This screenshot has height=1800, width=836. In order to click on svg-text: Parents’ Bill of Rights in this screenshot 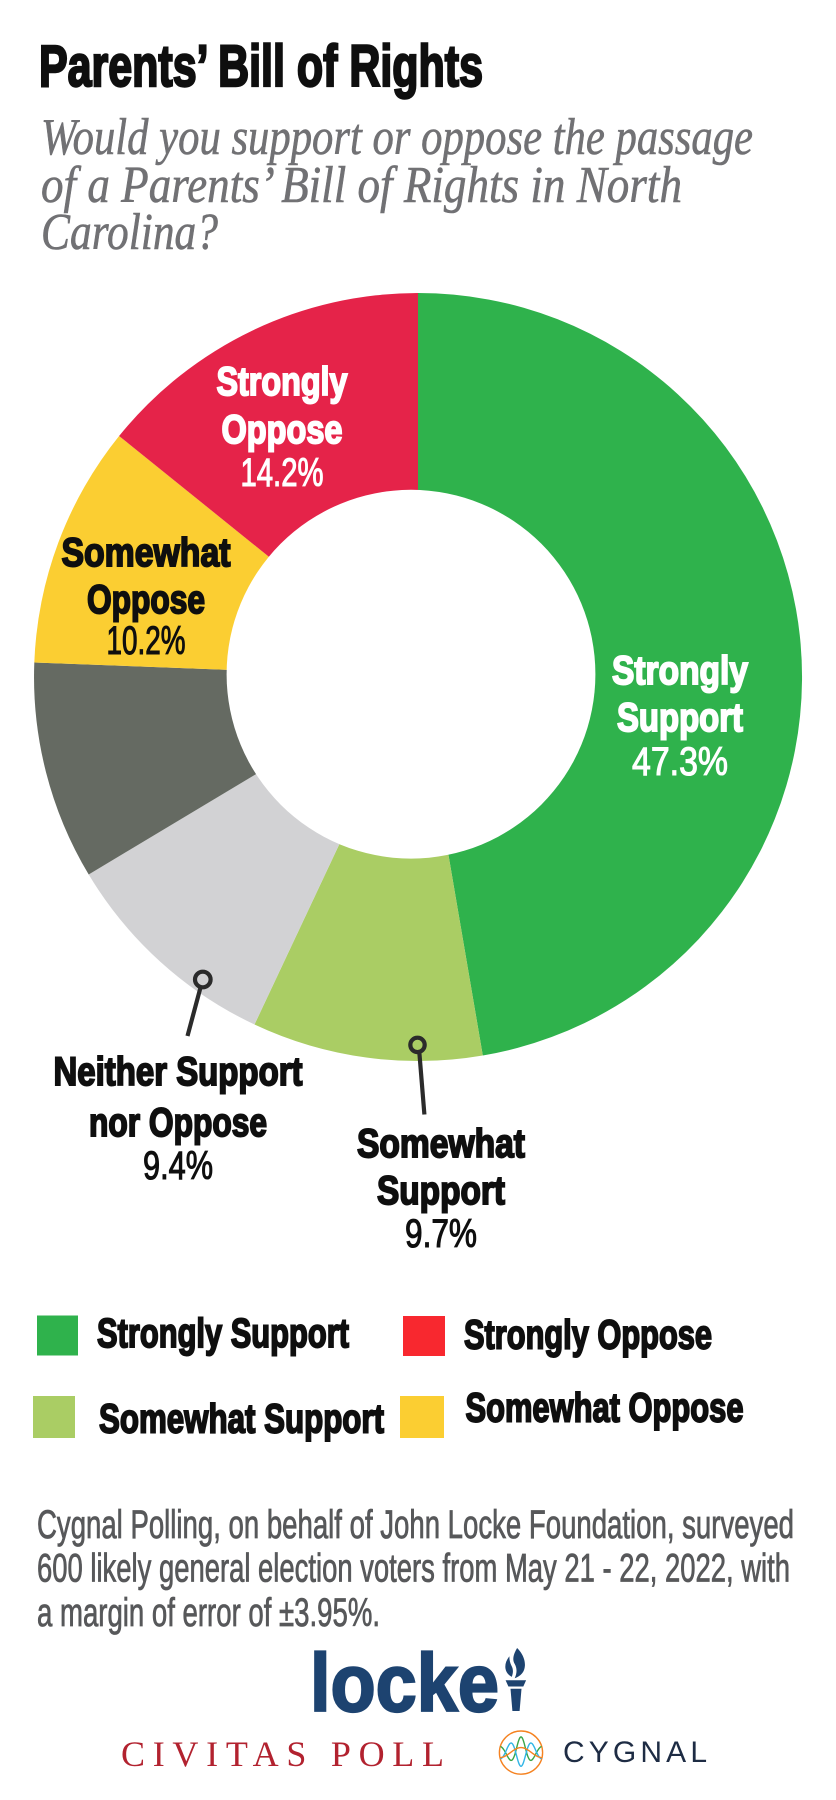, I will do `click(261, 66)`.